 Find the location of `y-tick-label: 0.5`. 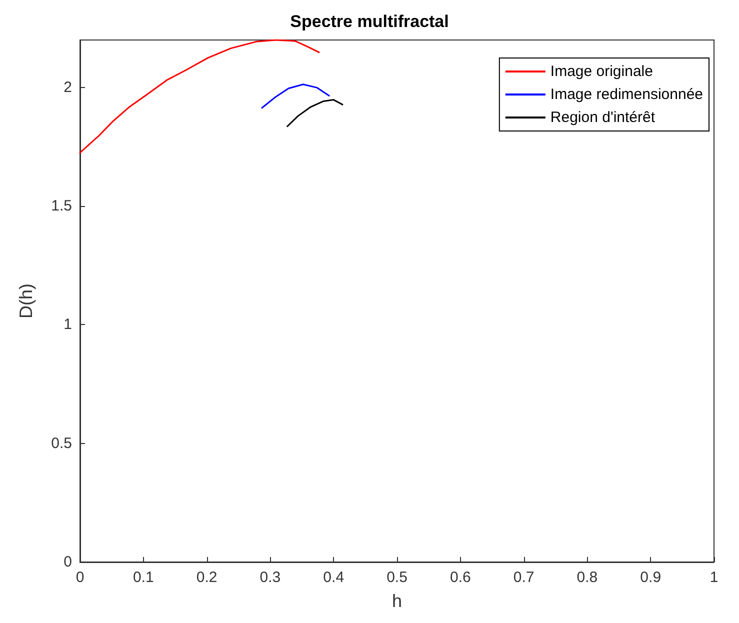

y-tick-label: 0.5 is located at coordinates (61, 443).